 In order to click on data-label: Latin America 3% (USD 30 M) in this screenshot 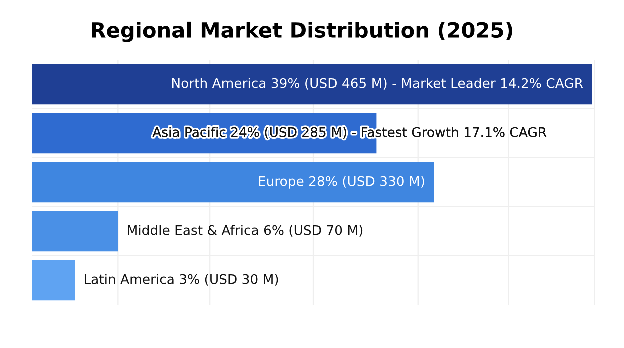, I will do `click(181, 280)`.